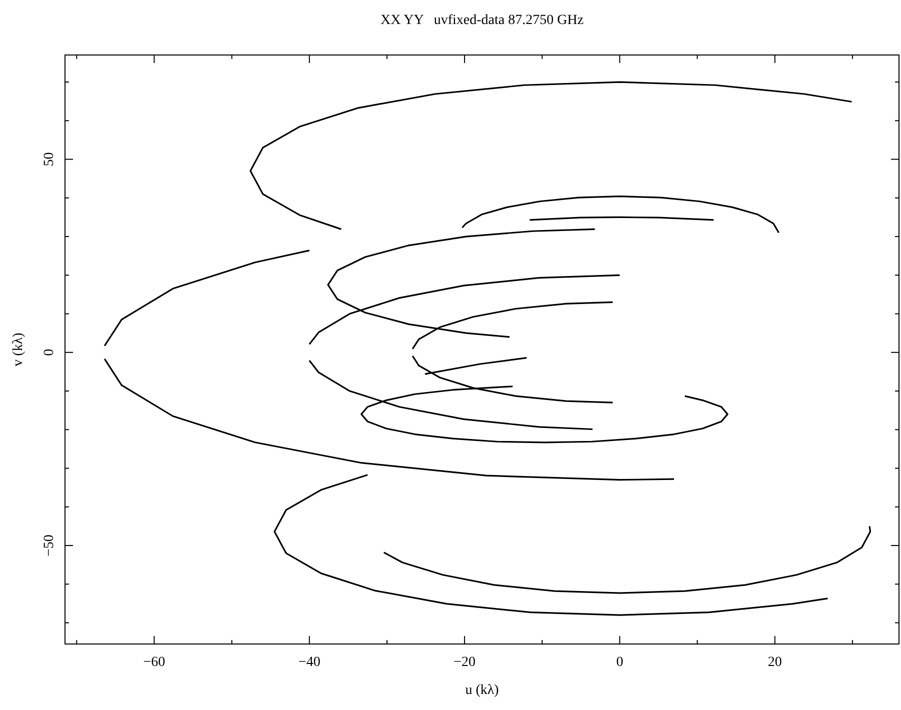 This screenshot has height=710, width=901. I want to click on y-tick-label: −50, so click(49, 545).